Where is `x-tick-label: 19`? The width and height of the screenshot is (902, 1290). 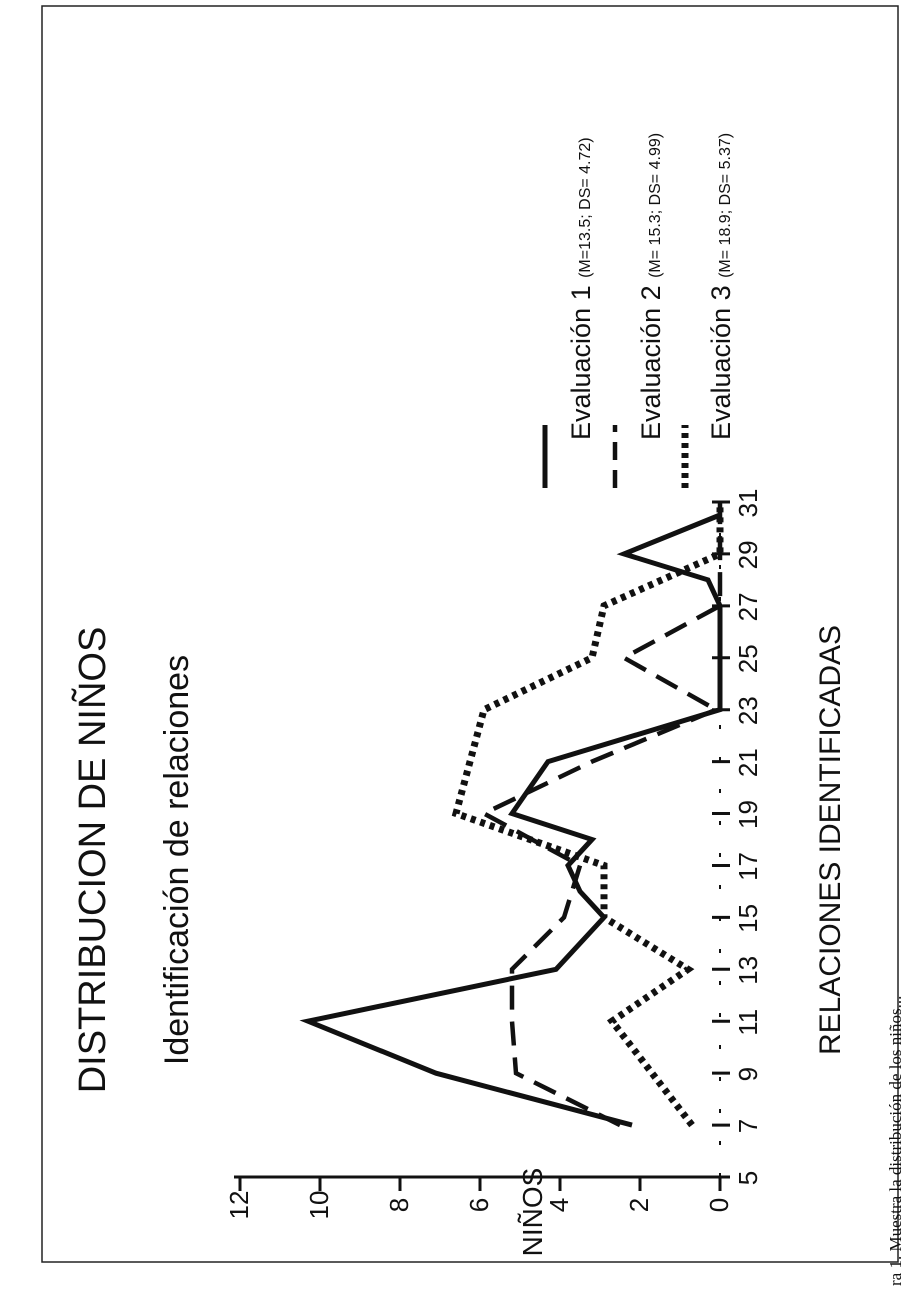
x-tick-label: 19 is located at coordinates (748, 814).